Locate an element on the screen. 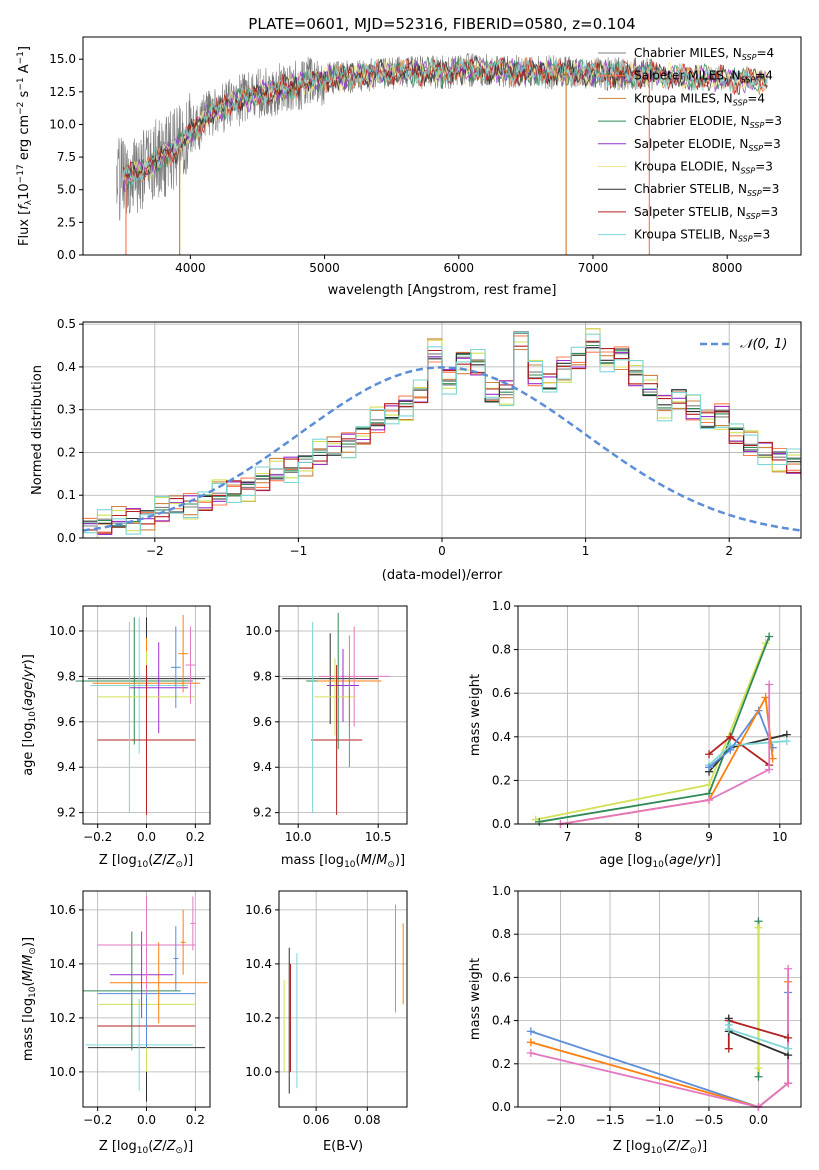  massweight-vs-age-xtick-label: 7 is located at coordinates (568, 837).